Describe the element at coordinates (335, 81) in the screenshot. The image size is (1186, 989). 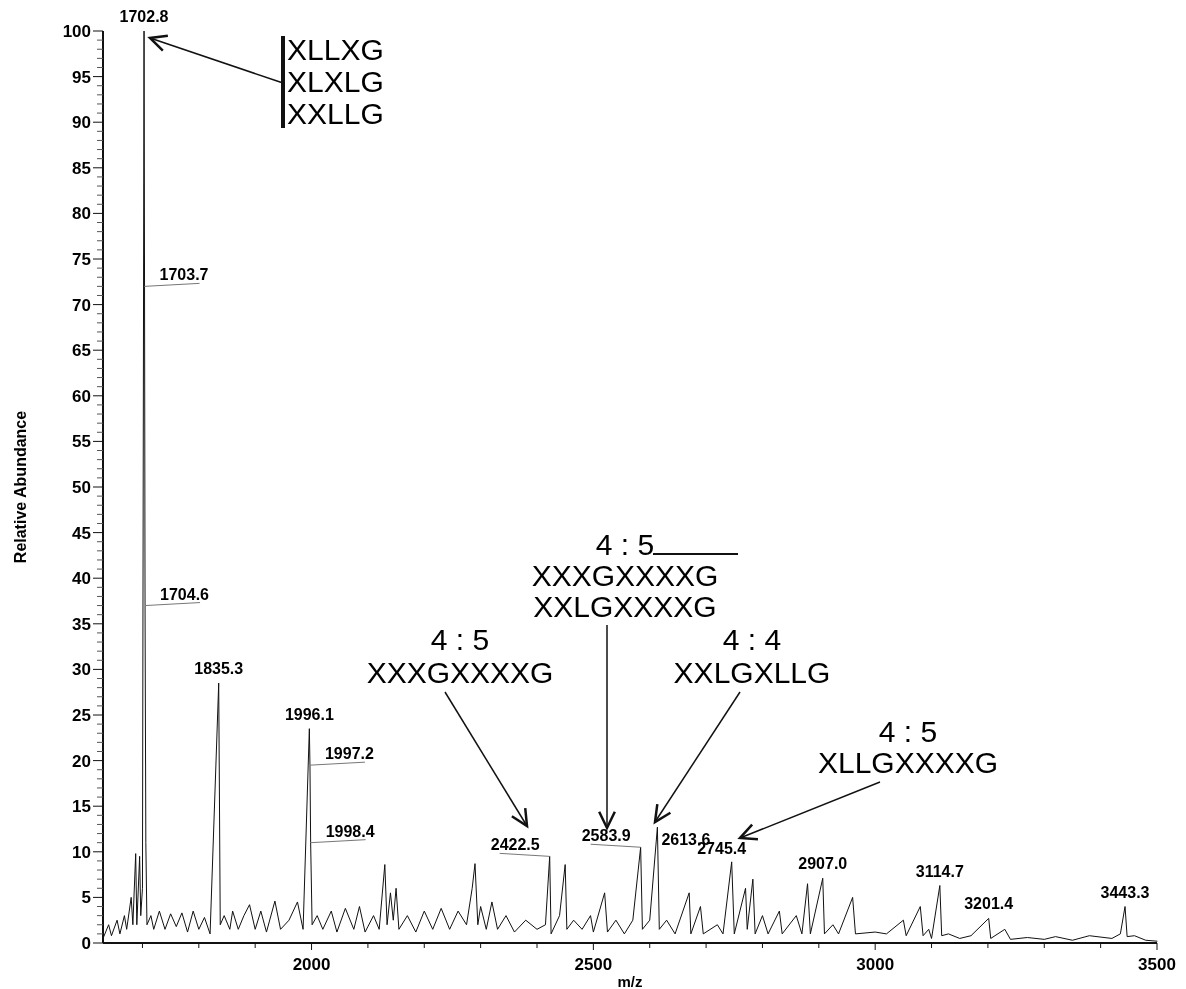
I see `annotation: XLLXG XLXLG XXLLG` at that location.